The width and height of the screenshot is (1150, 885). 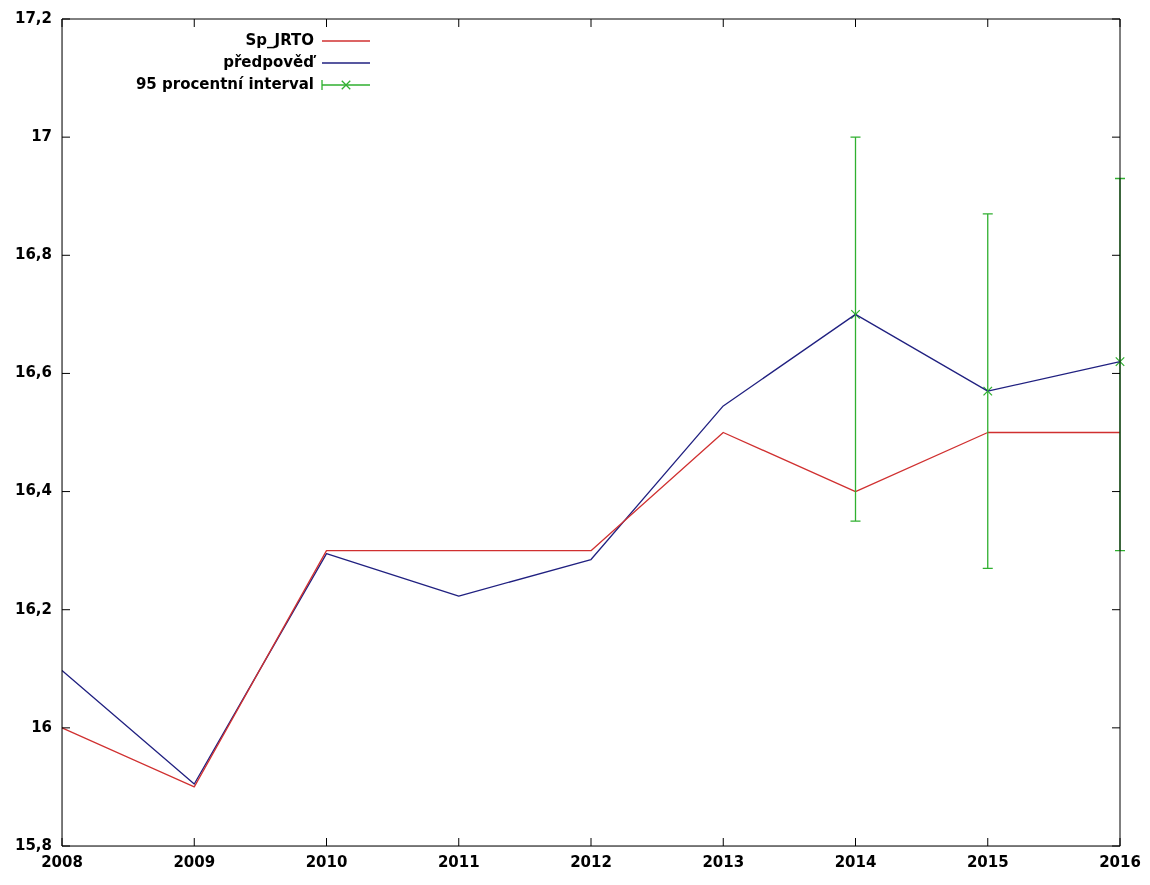 I want to click on x-tick-label: 2008, so click(x=62, y=861).